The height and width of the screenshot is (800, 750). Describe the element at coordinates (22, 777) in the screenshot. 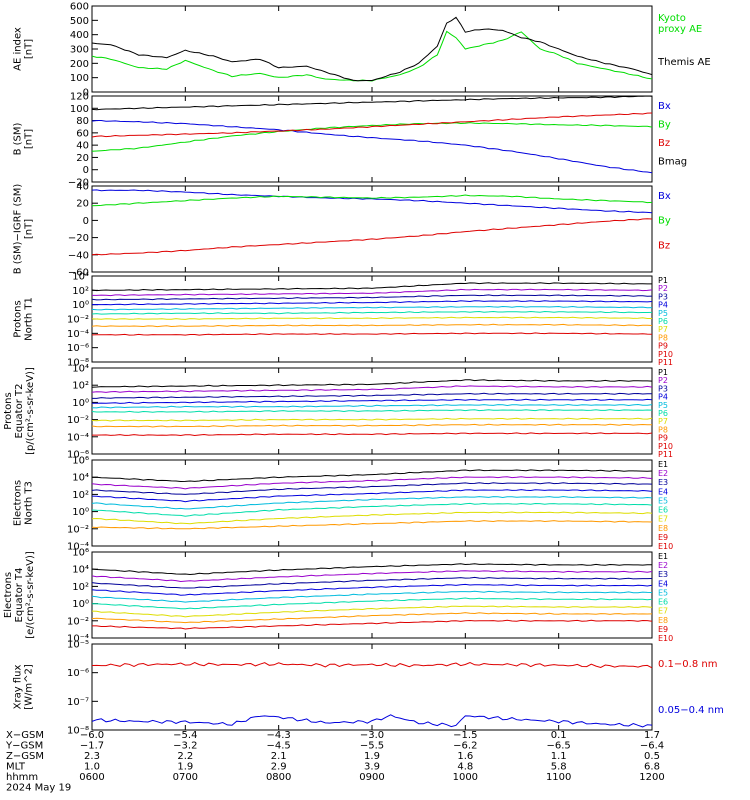

I see `x-axis-row-label: hhmm` at that location.